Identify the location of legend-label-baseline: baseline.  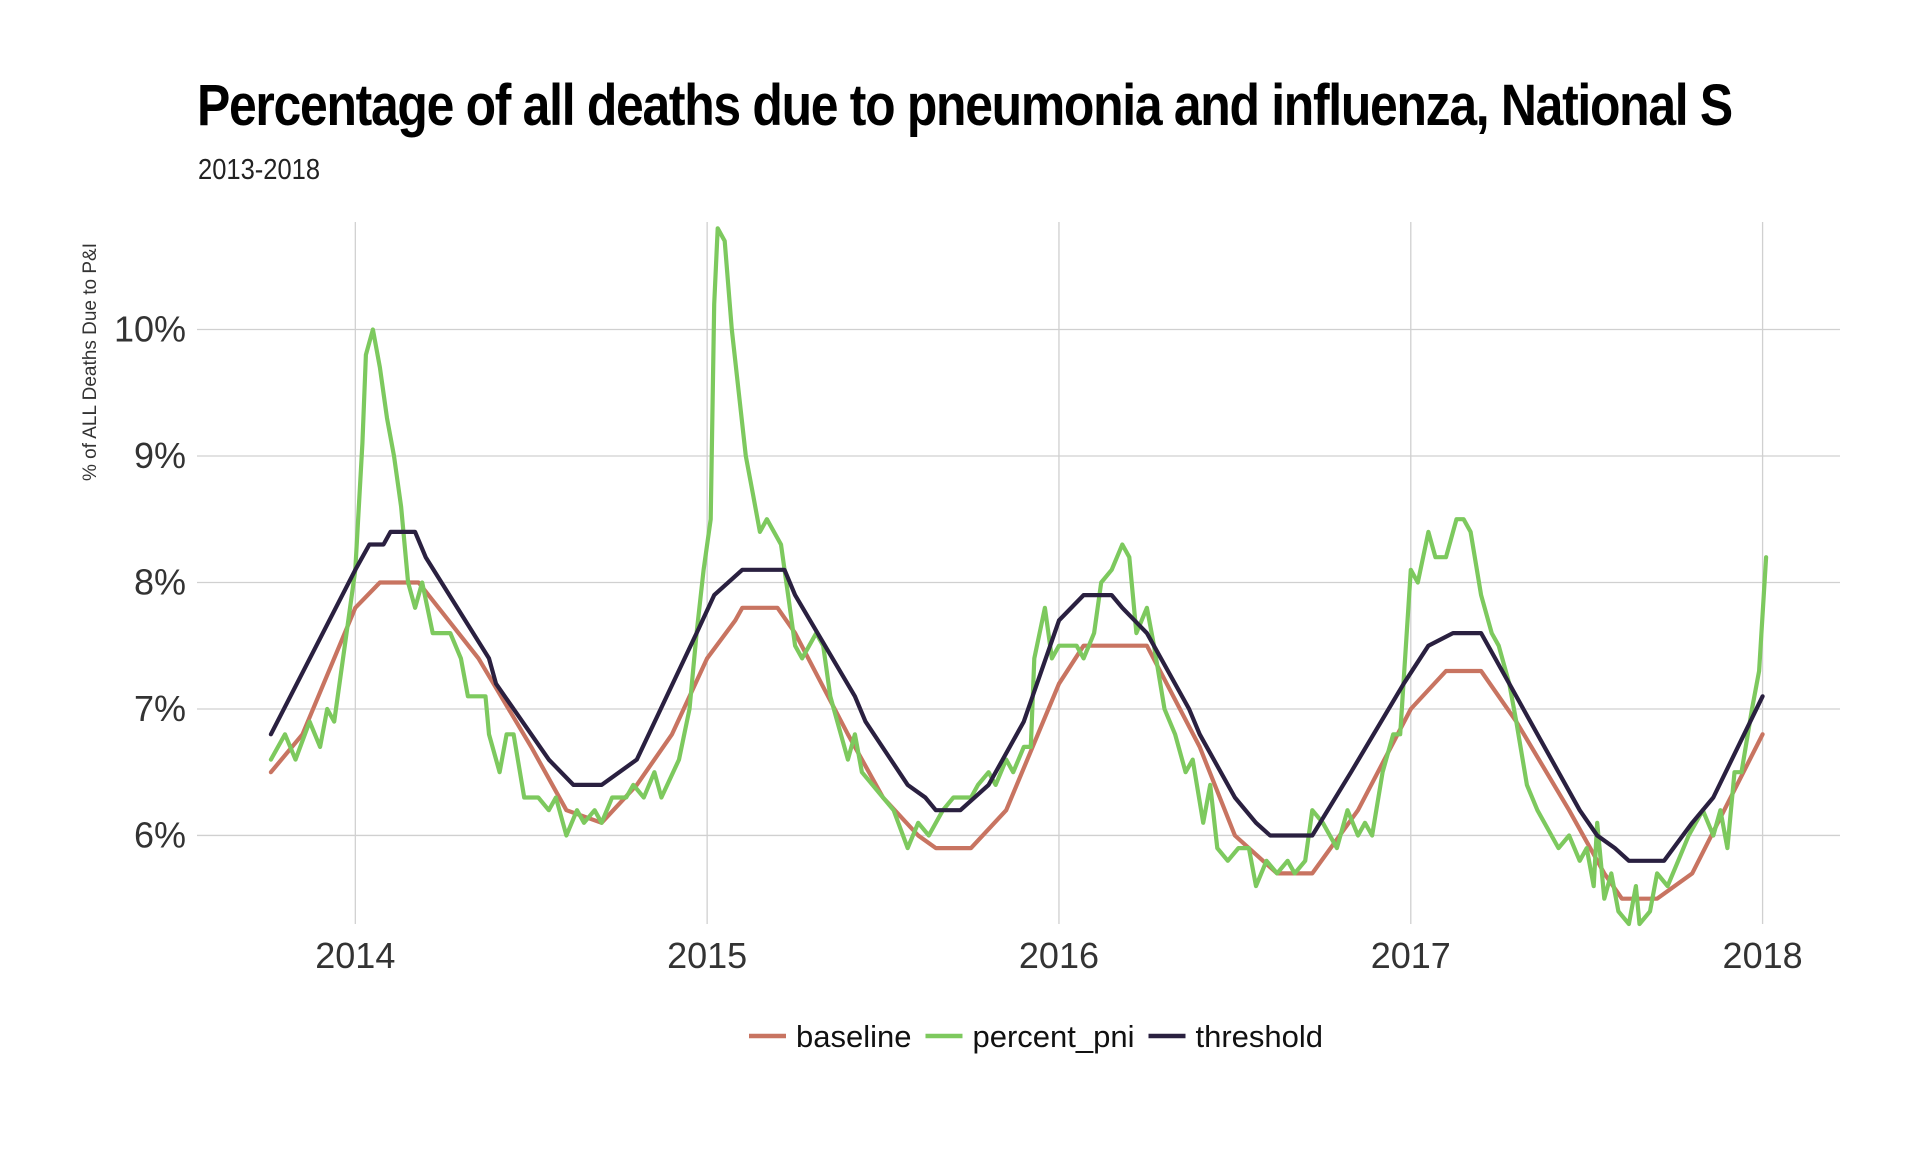
(853, 1036).